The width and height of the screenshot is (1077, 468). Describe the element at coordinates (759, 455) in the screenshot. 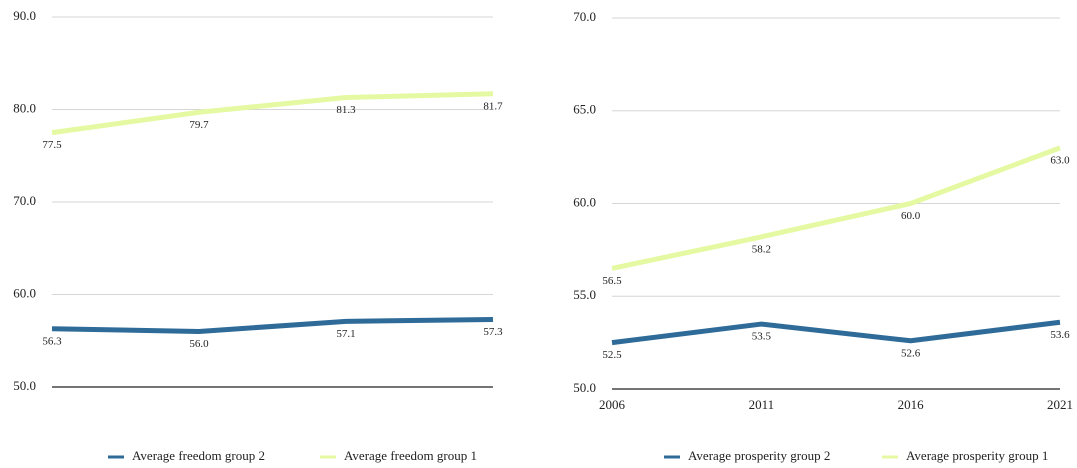

I see `legend-label: Average prosperity group 2` at that location.